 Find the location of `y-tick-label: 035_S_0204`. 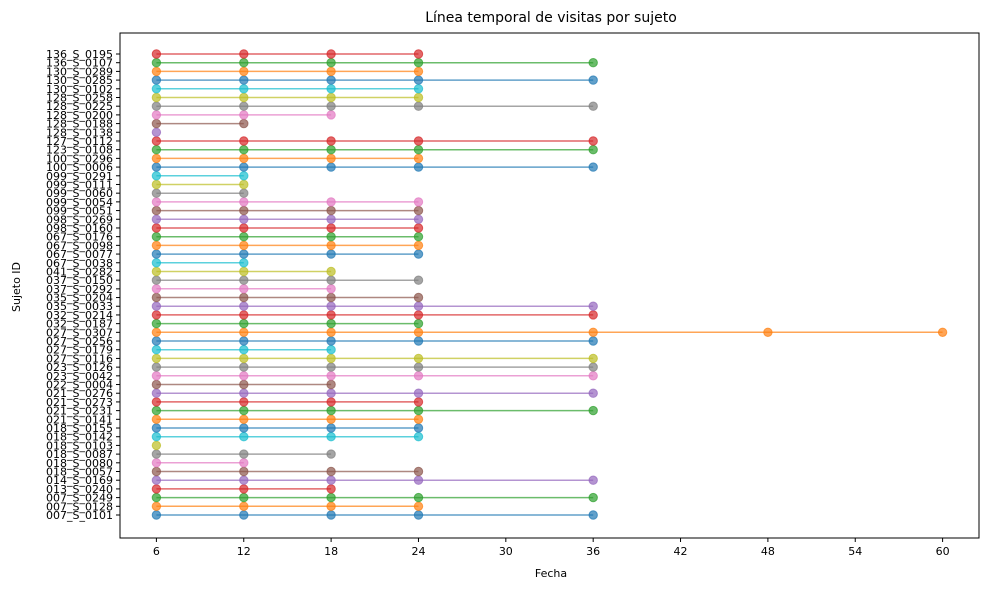

y-tick-label: 035_S_0204 is located at coordinates (79, 298).